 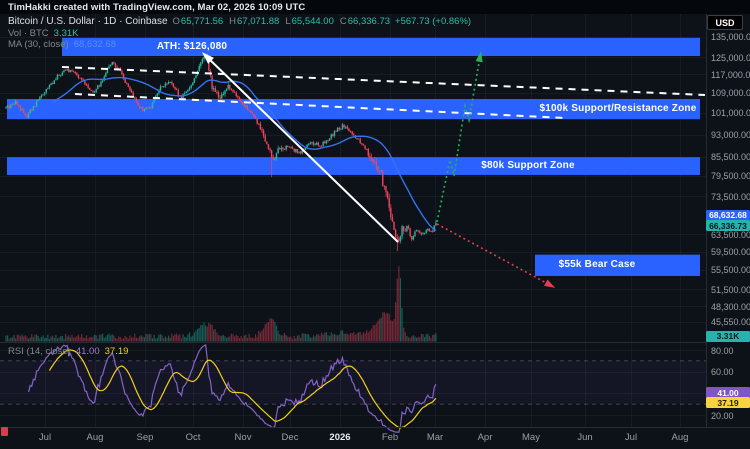 What do you see at coordinates (38, 44) in the screenshot?
I see `ma-label: MA (30, close)` at bounding box center [38, 44].